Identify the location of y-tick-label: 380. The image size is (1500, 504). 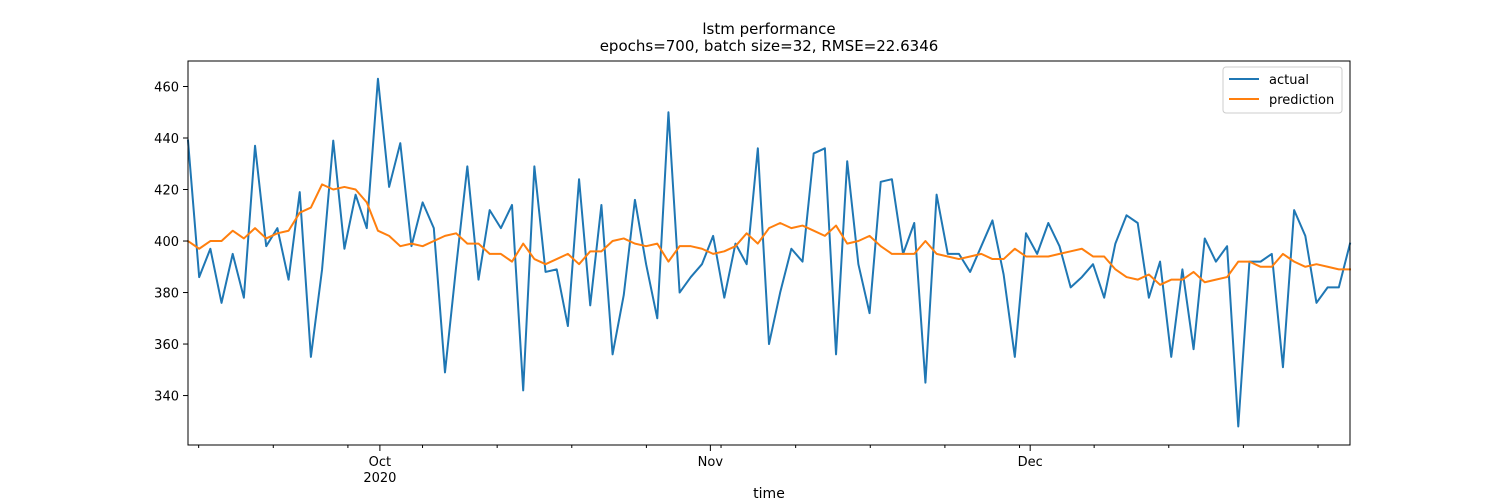
(166, 294).